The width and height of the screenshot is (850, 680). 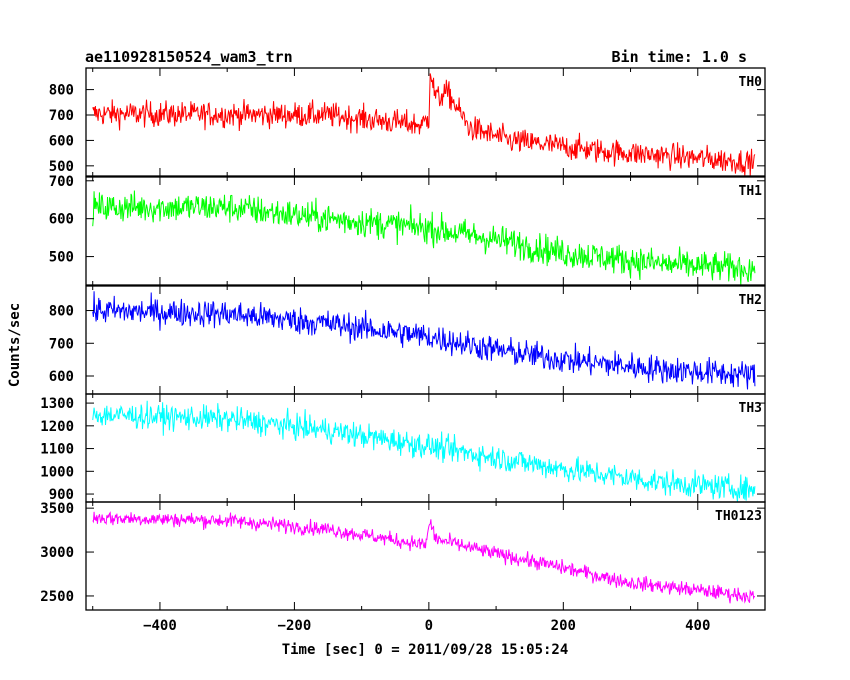 What do you see at coordinates (429, 626) in the screenshot?
I see `x-tick-label: 0` at bounding box center [429, 626].